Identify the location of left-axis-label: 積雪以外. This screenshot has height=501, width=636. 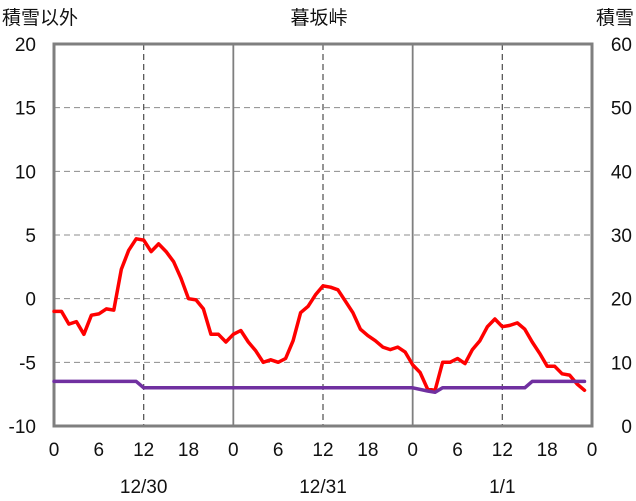
(40, 18).